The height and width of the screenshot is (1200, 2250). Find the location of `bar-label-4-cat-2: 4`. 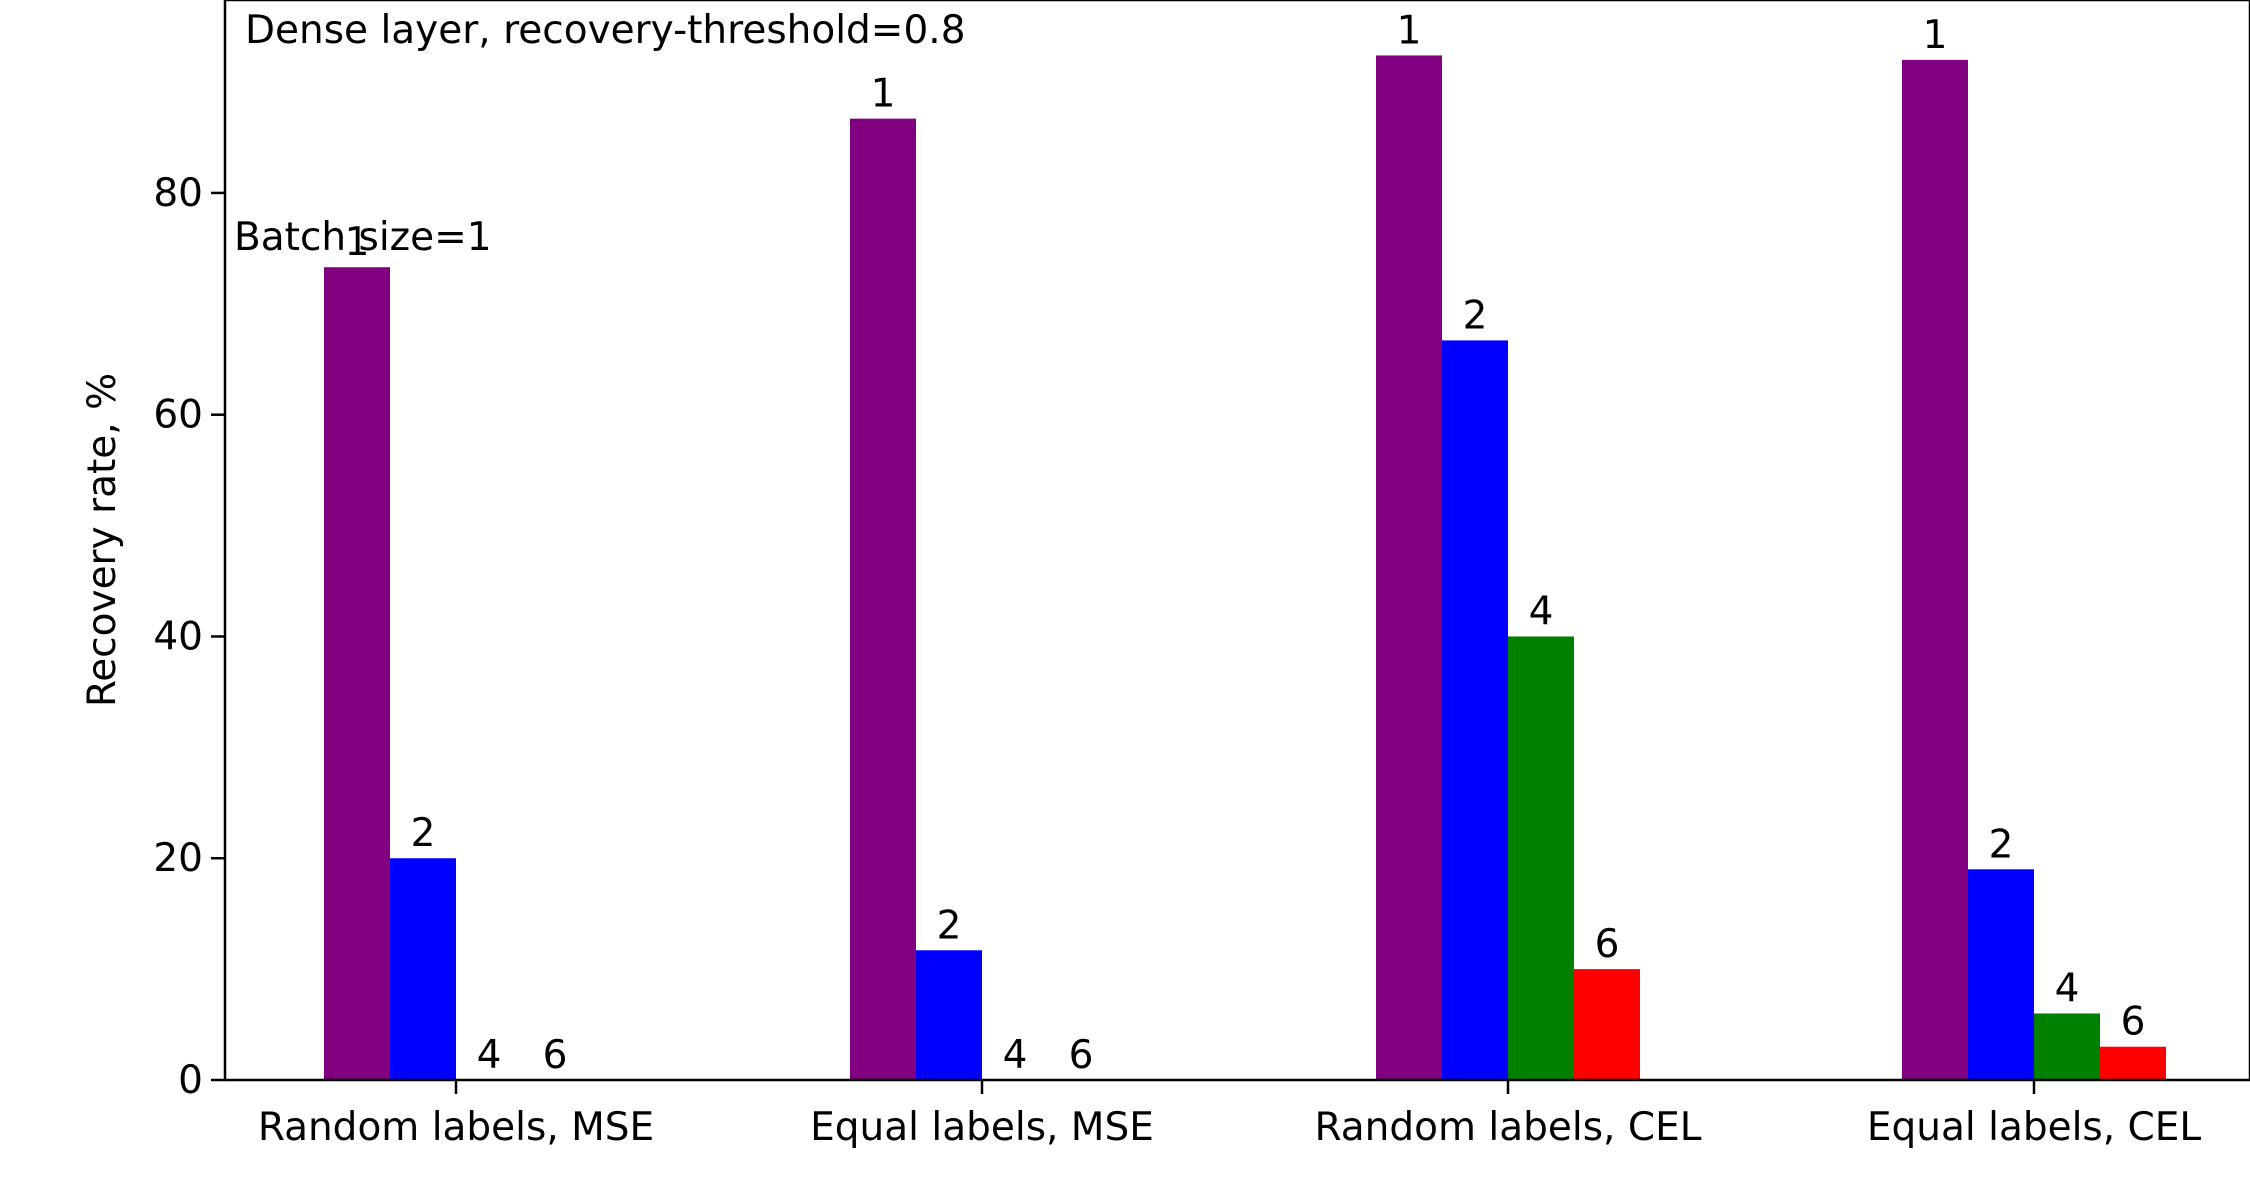

bar-label-4-cat-2: 4 is located at coordinates (1541, 611).